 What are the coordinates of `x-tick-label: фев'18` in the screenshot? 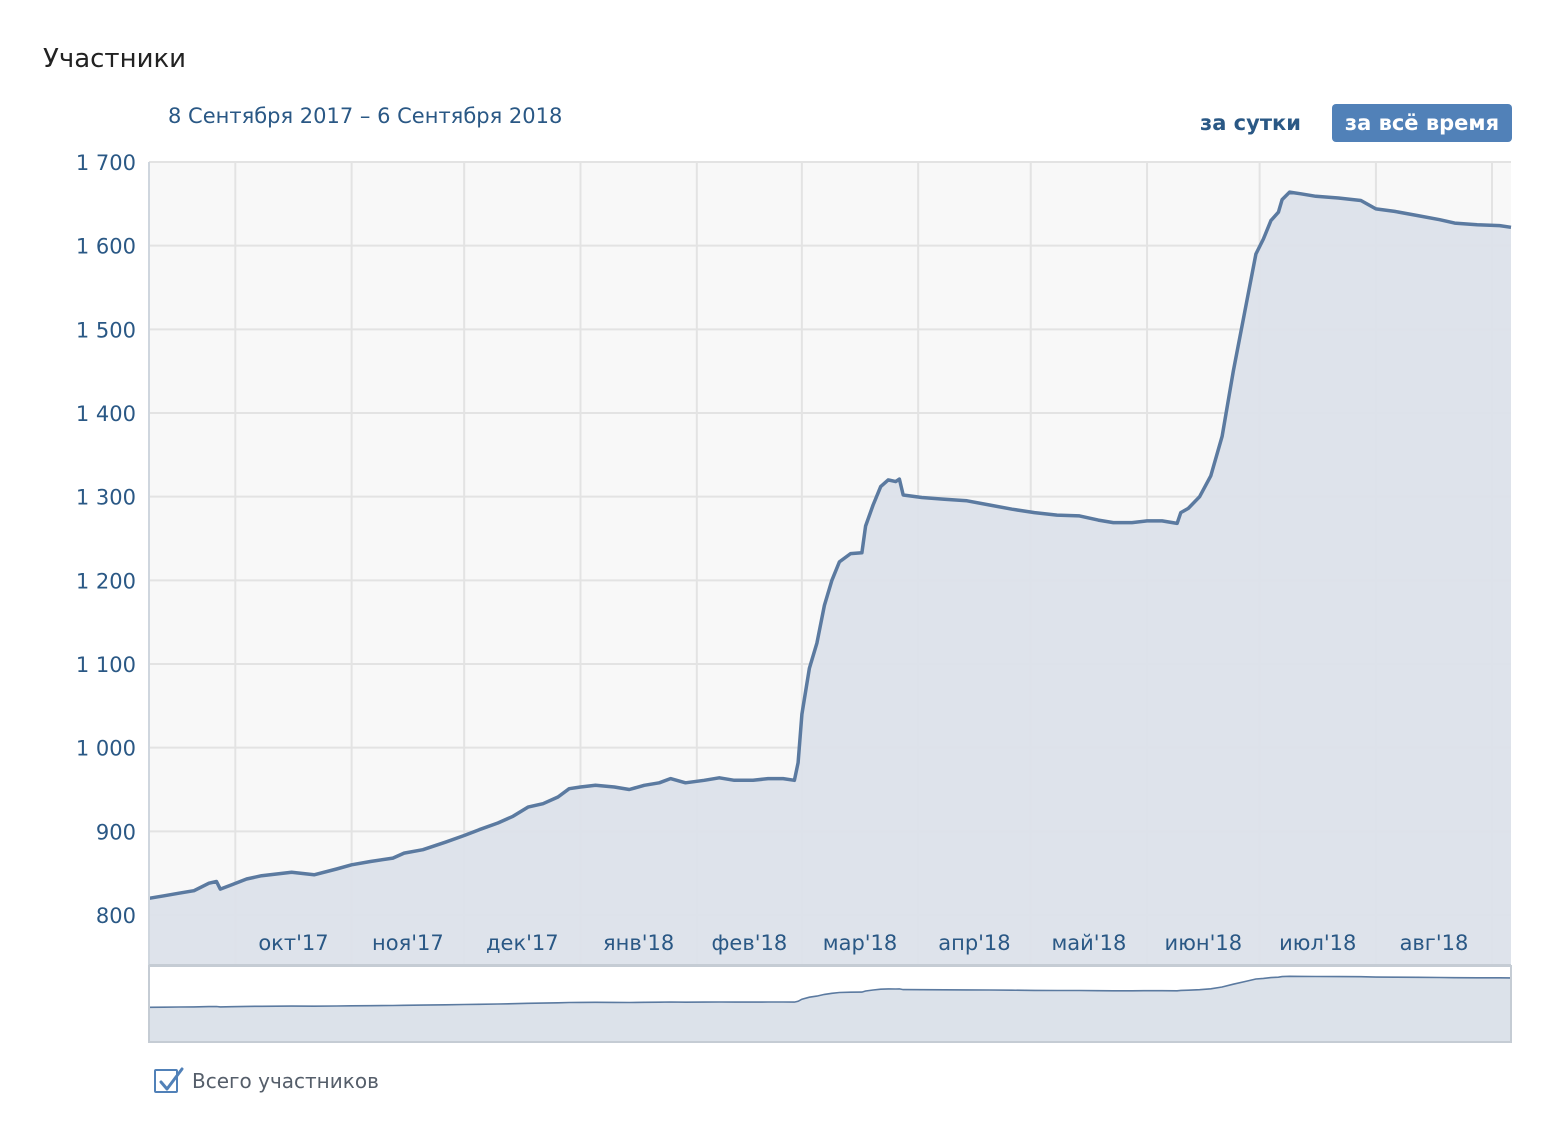 It's located at (749, 943).